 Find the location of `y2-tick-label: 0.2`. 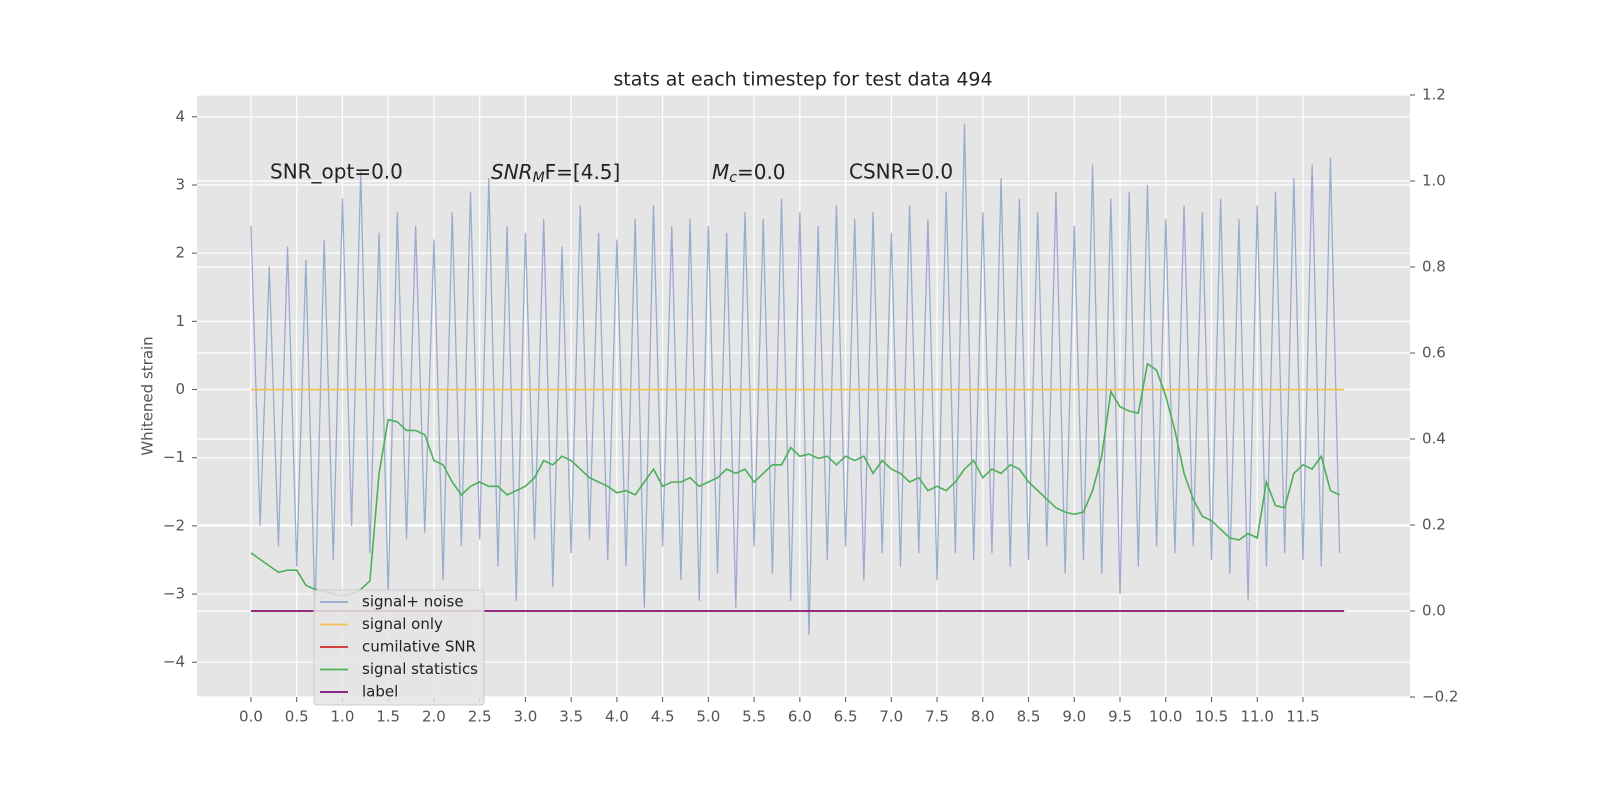

y2-tick-label: 0.2 is located at coordinates (1434, 525).